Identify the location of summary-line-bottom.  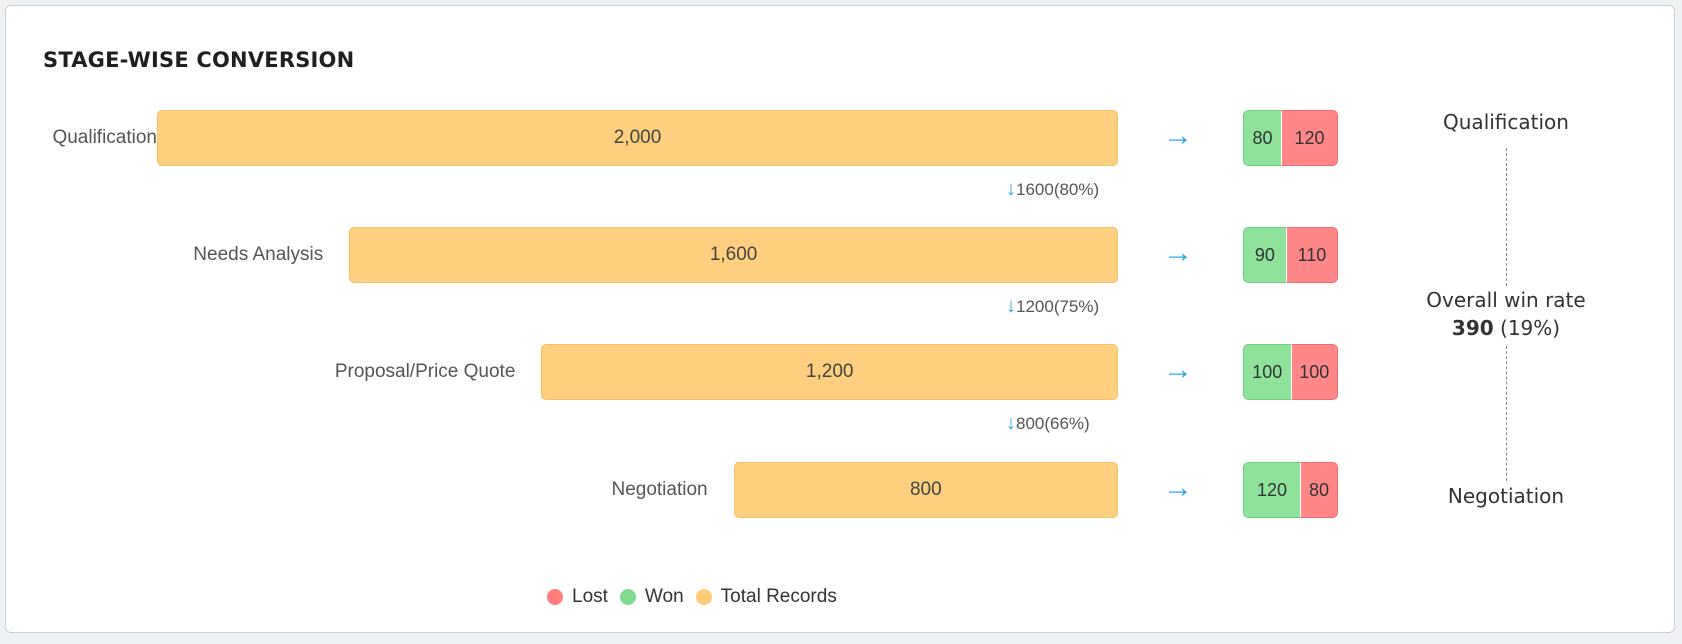
(1506, 413).